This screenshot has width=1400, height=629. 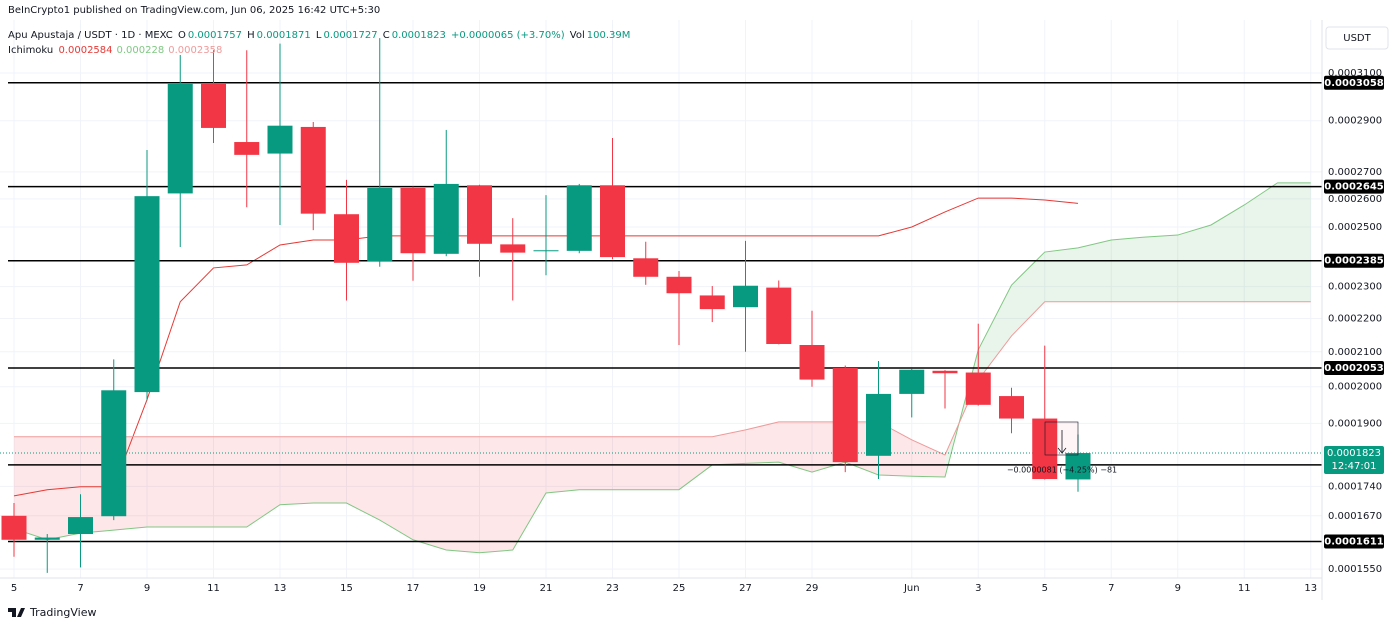 What do you see at coordinates (546, 588) in the screenshot?
I see `x-tick-label: 21` at bounding box center [546, 588].